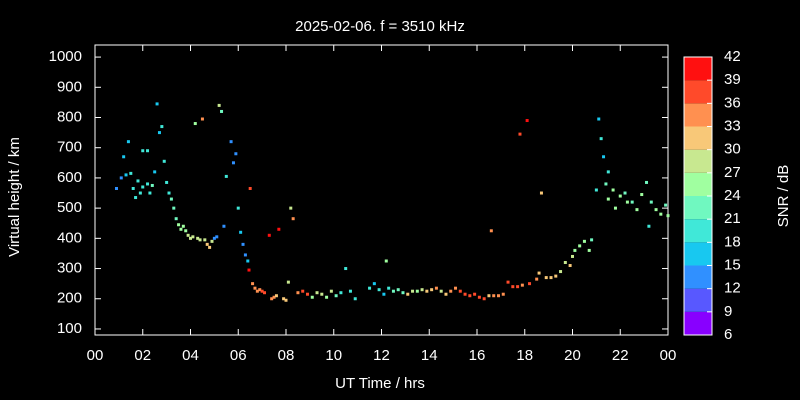 The width and height of the screenshot is (800, 400). Describe the element at coordinates (732, 102) in the screenshot. I see `colorbar-tick-label: 36` at that location.